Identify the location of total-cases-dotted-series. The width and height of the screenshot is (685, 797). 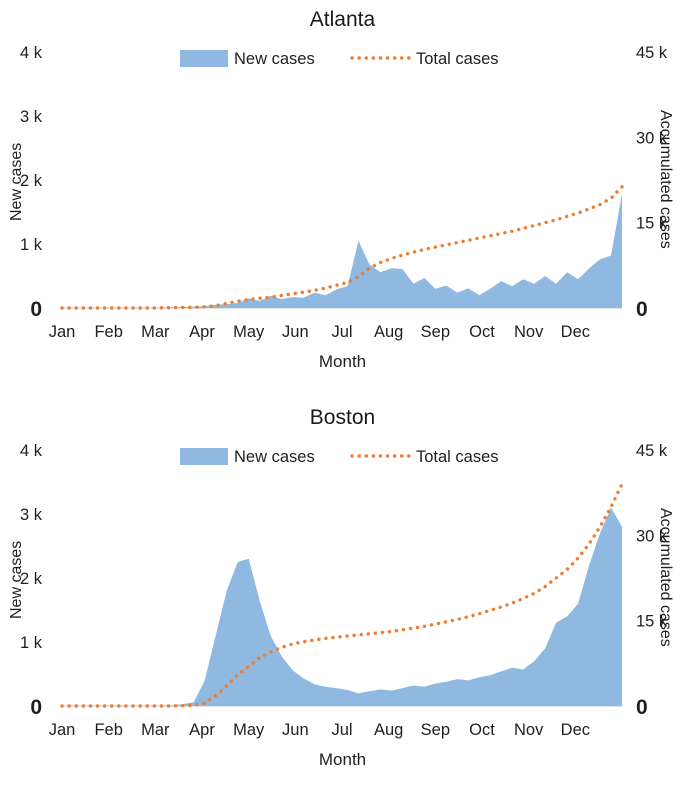
(342, 247).